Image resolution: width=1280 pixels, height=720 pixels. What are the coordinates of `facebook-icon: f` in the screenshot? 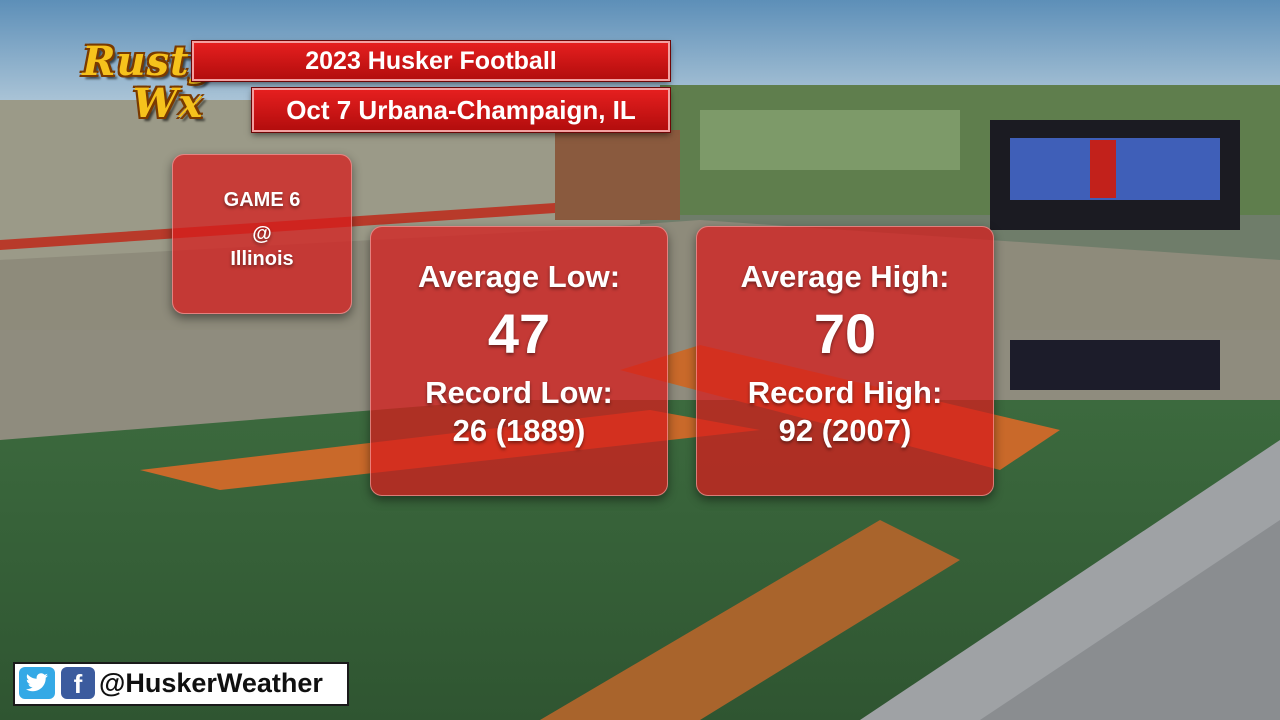 It's located at (78, 683).